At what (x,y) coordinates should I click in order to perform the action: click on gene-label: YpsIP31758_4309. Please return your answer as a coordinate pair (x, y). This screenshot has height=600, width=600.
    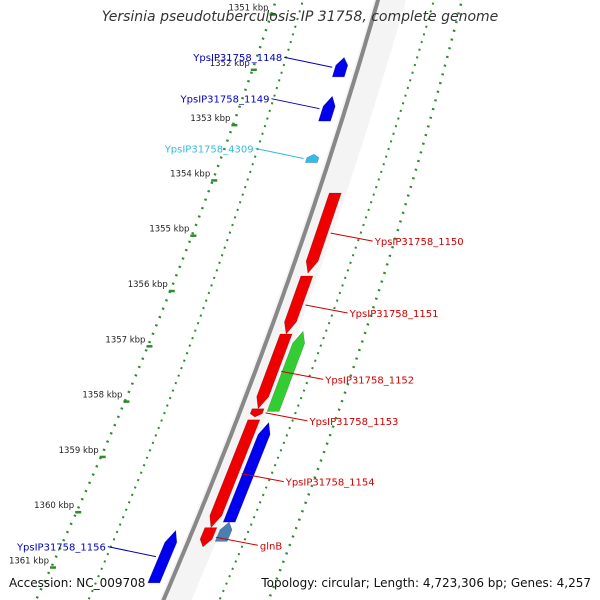
    Looking at the image, I should click on (209, 149).